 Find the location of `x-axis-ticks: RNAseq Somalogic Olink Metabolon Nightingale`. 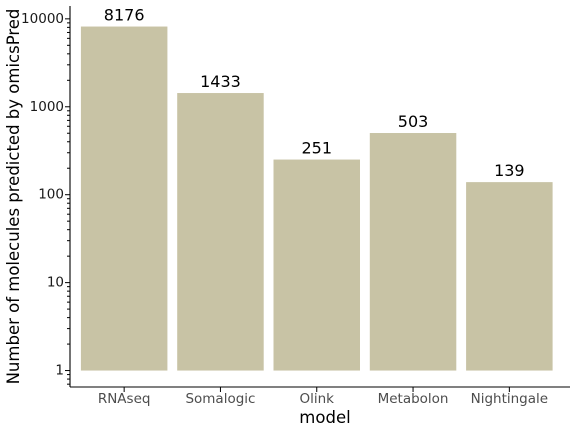

x-axis-ticks: RNAseq Somalogic Olink Metabolon Nightingale is located at coordinates (323, 397).